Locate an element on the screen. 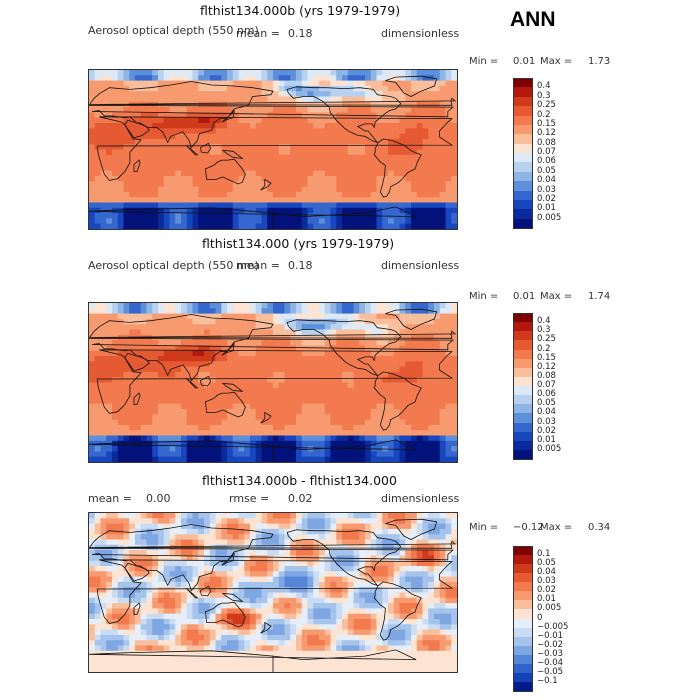  colorbar-tick-label: 0.005 is located at coordinates (549, 217).